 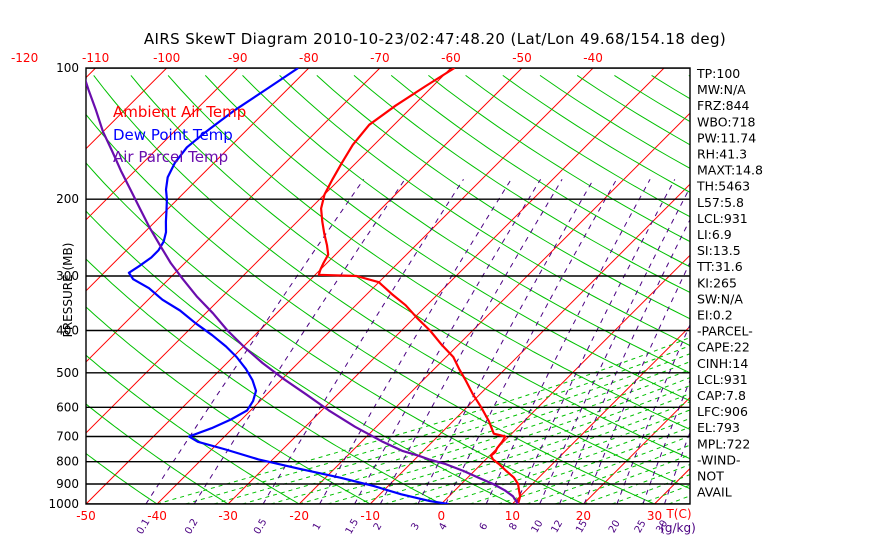 I want to click on pressure-tick: 100, so click(x=67, y=68).